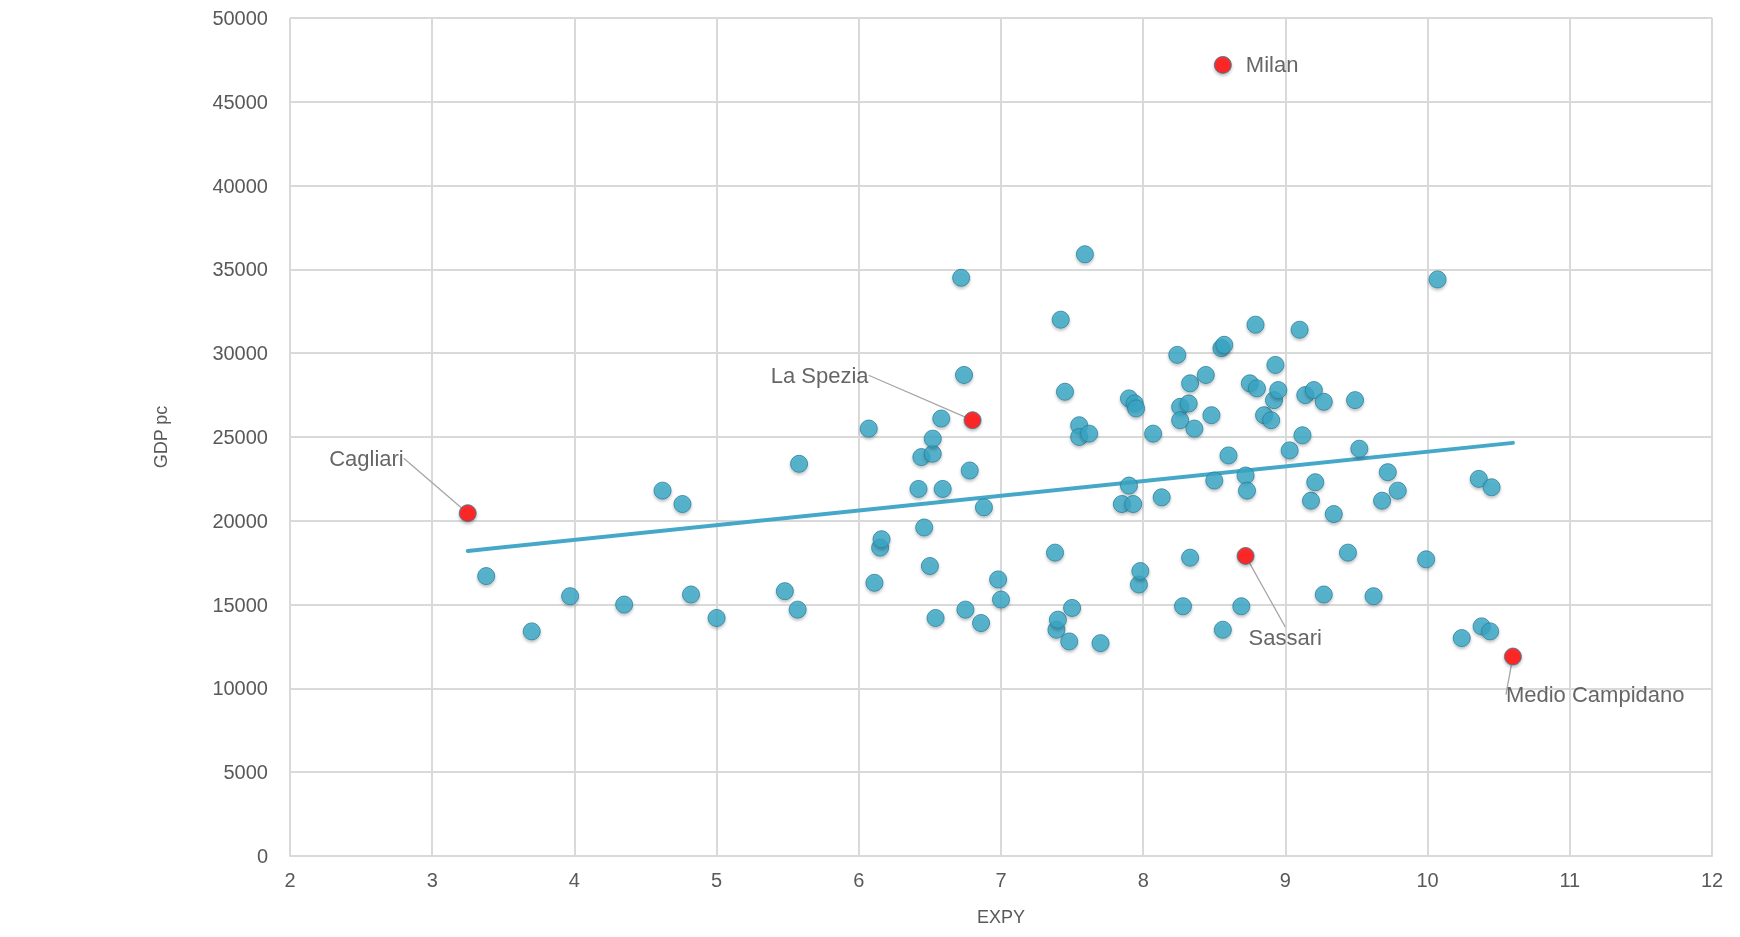  I want to click on y-tick-label: 40000, so click(240, 185).